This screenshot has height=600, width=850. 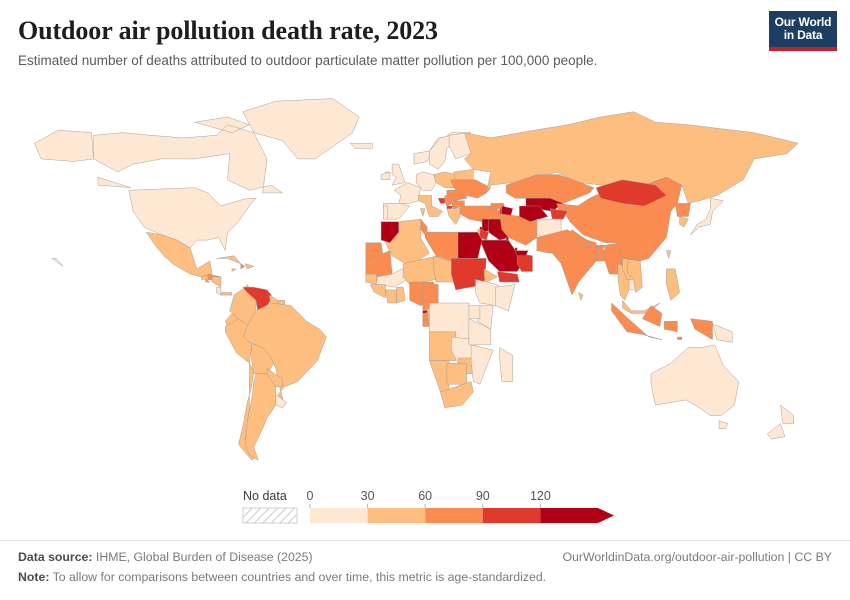 What do you see at coordinates (780, 422) in the screenshot?
I see `country-new-zealand` at bounding box center [780, 422].